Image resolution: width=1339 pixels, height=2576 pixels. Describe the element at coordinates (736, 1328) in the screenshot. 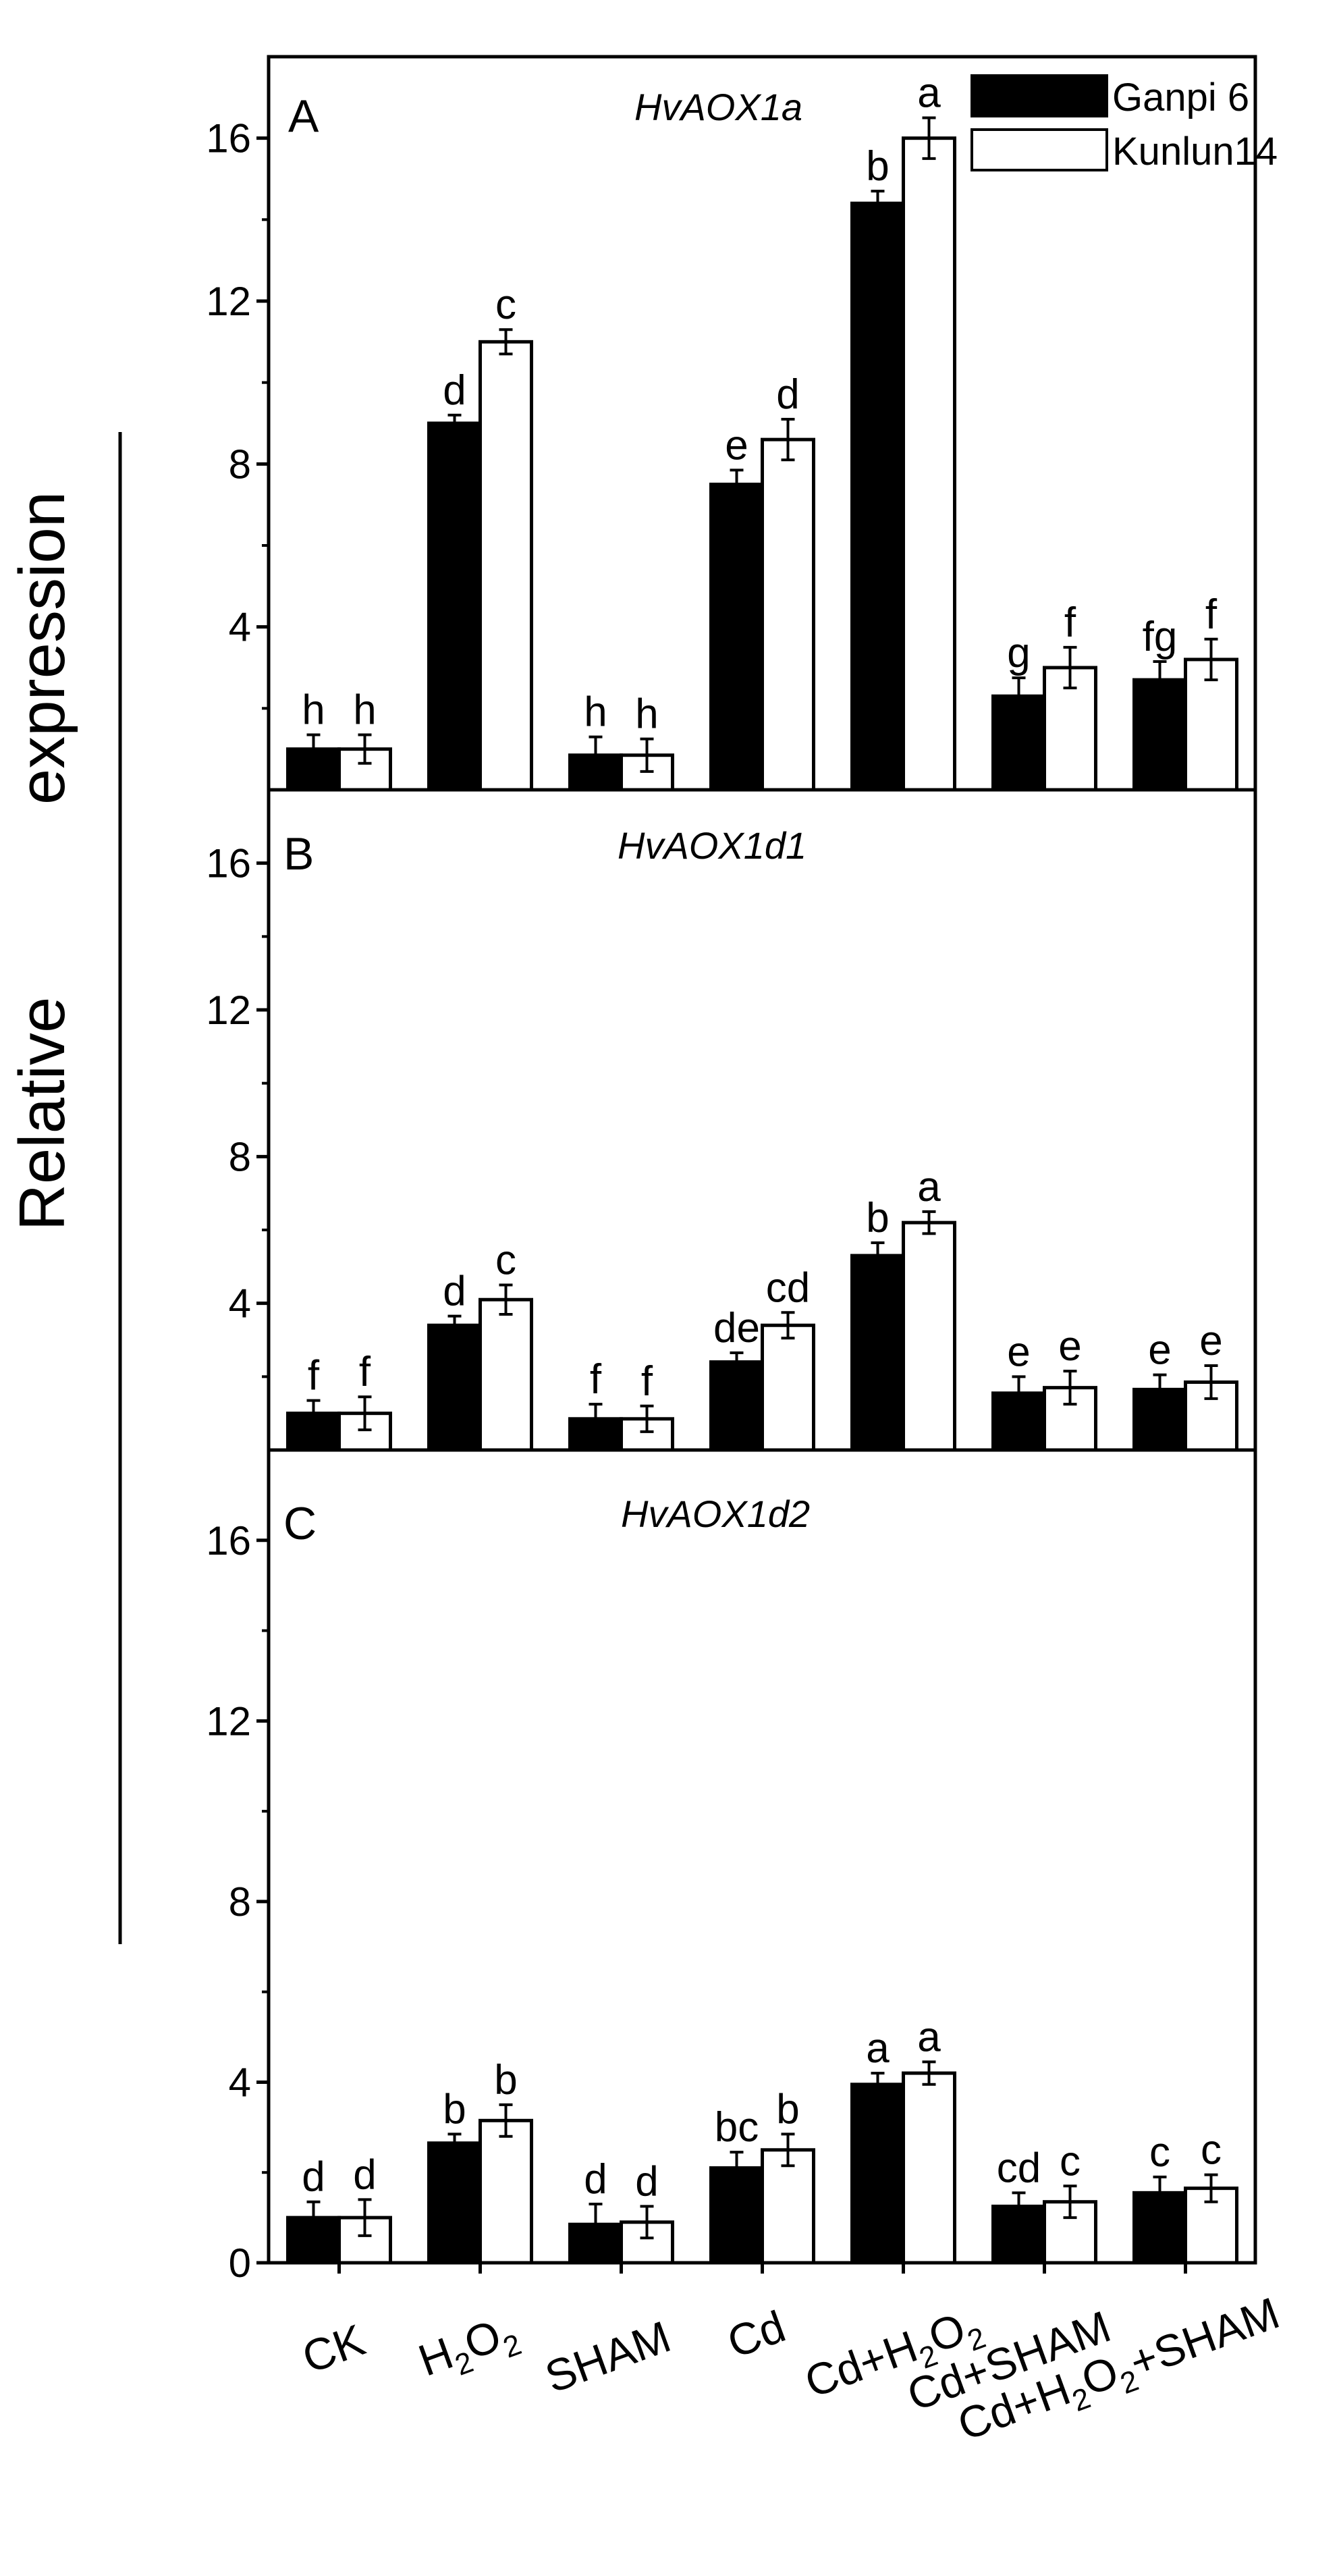

I see `significance-letter: de` at that location.